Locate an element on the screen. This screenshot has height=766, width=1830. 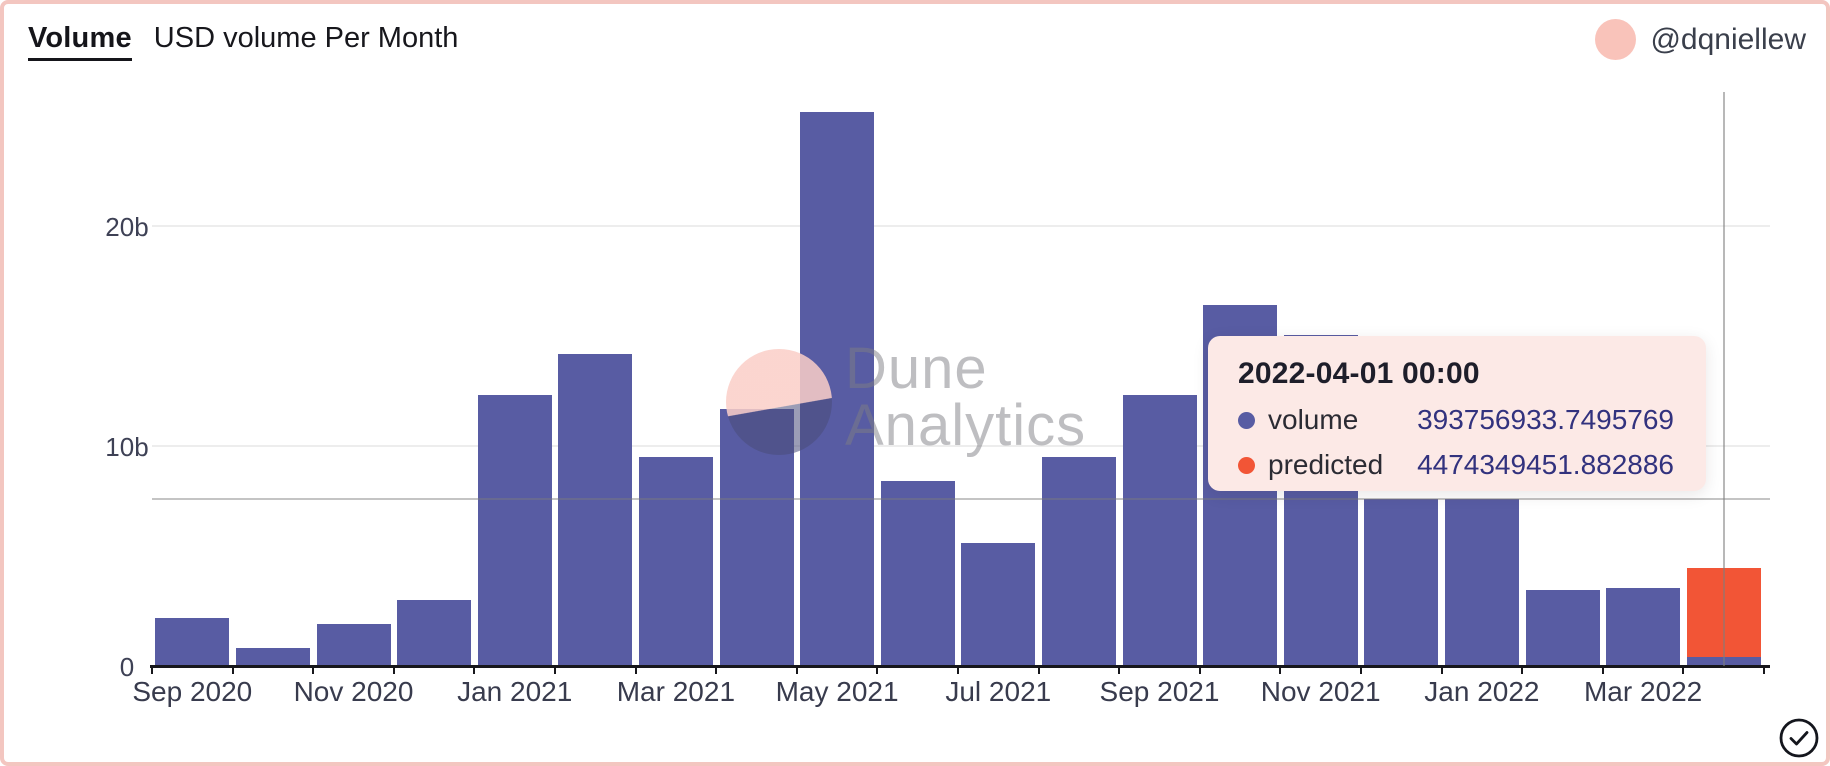
crosshair-horizontal-line is located at coordinates (961, 499).